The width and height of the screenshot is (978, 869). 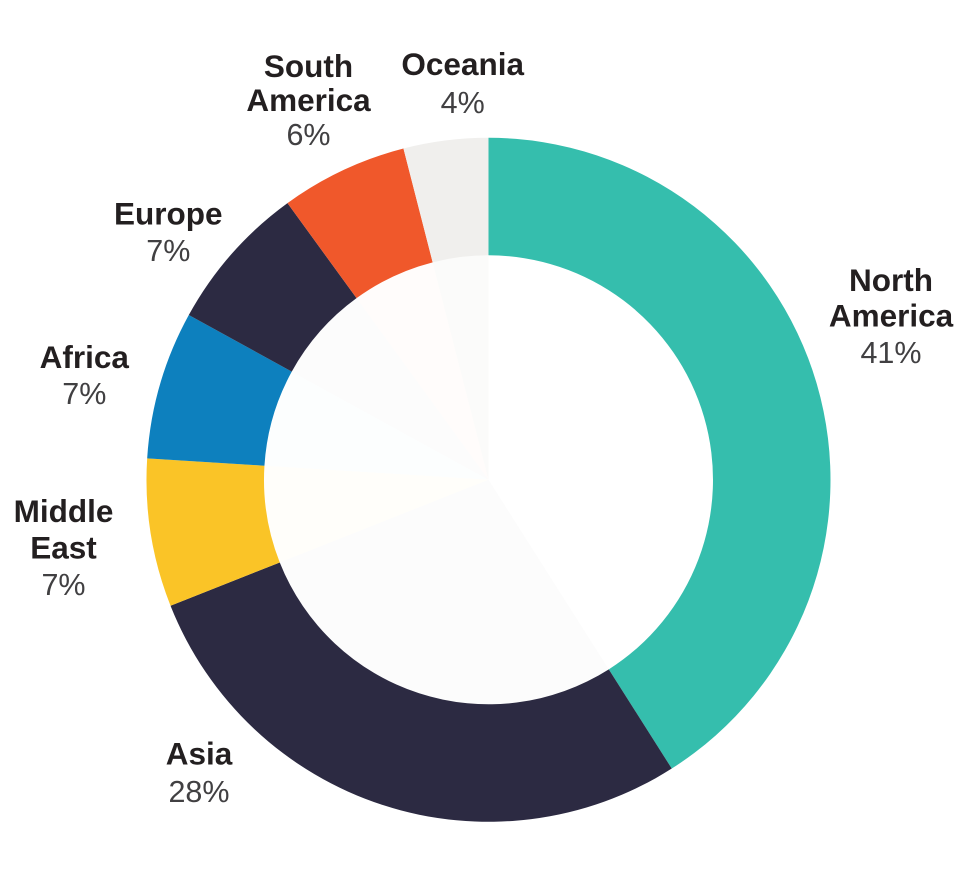 What do you see at coordinates (198, 792) in the screenshot?
I see `svg-text: 28%` at bounding box center [198, 792].